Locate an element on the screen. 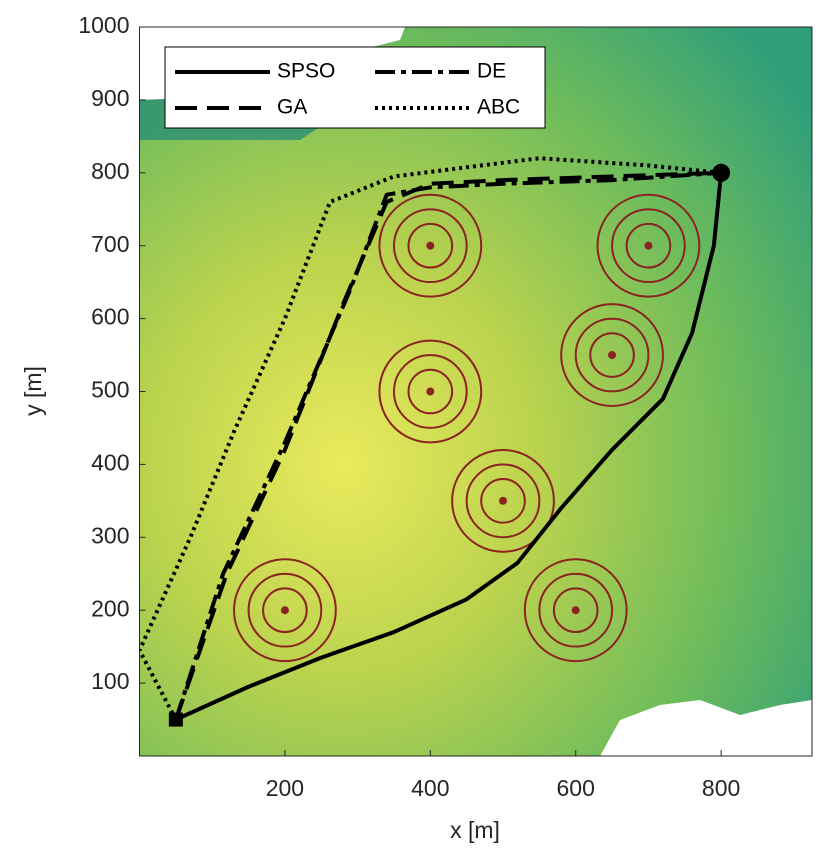 The width and height of the screenshot is (830, 866). y-tick-label: 200 is located at coordinates (110, 608).